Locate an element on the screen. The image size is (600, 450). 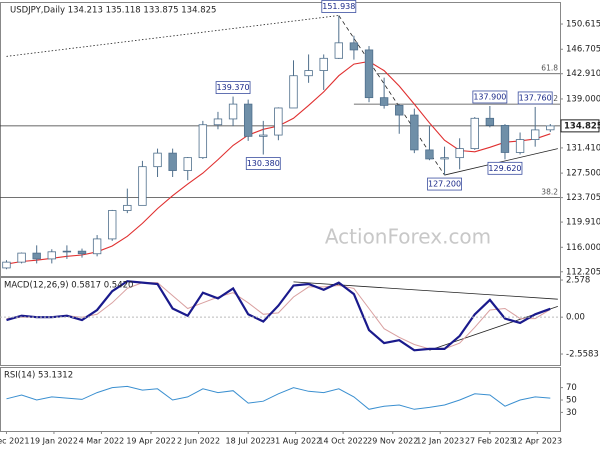
y-tick-label: 139.000 is located at coordinates (583, 99).